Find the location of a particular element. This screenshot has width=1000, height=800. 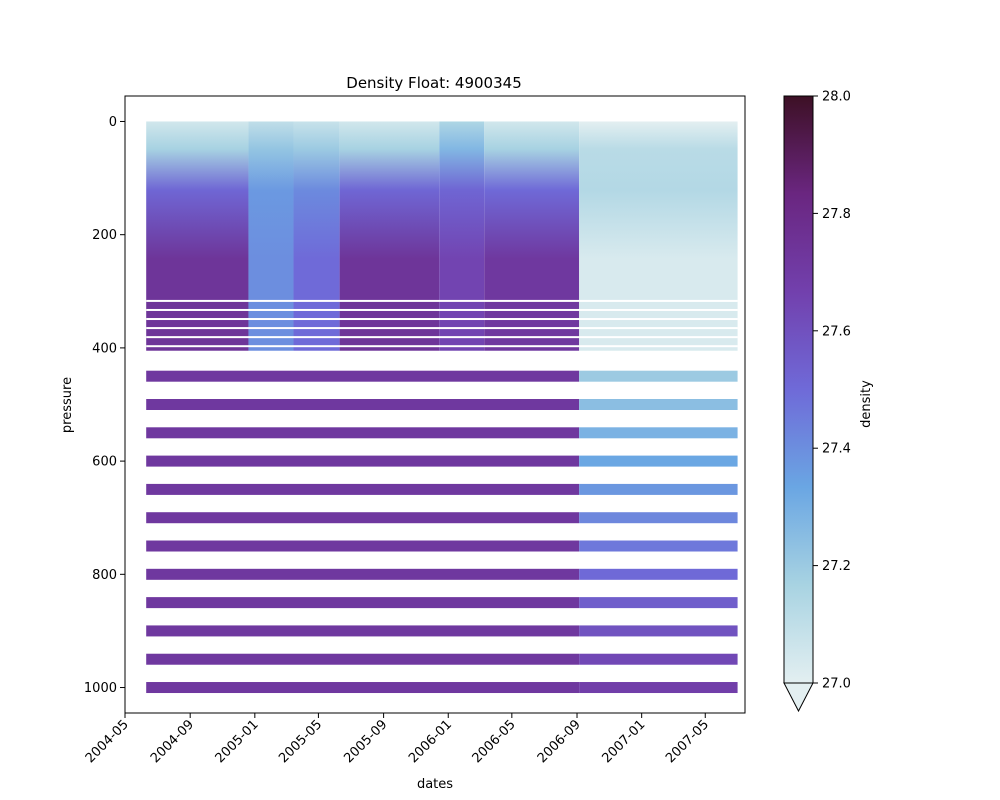

y-axis-label: pressure is located at coordinates (67, 405).